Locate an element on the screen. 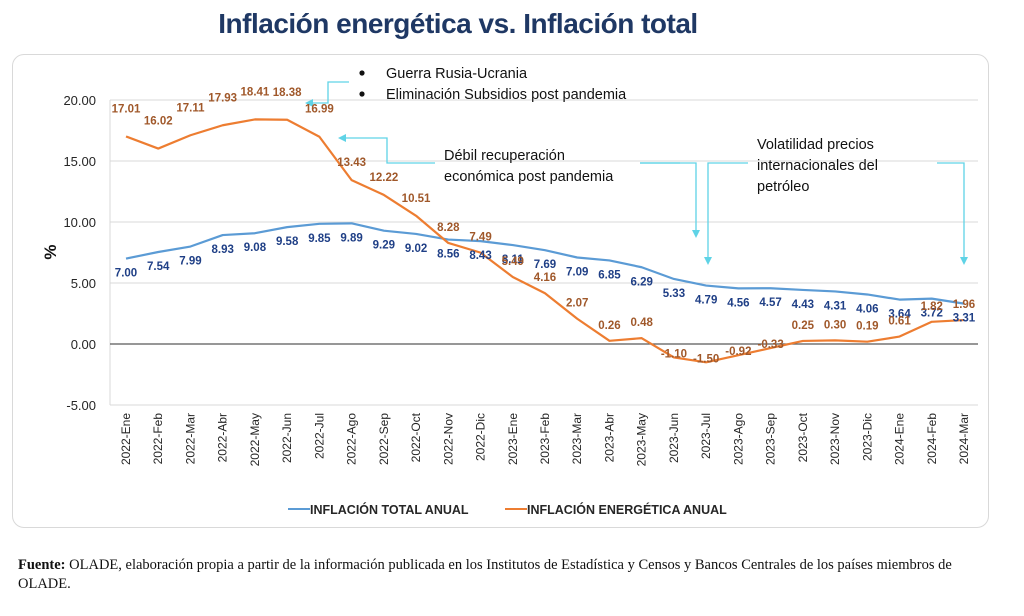  x-tick-label: 2024-Mar is located at coordinates (964, 438).